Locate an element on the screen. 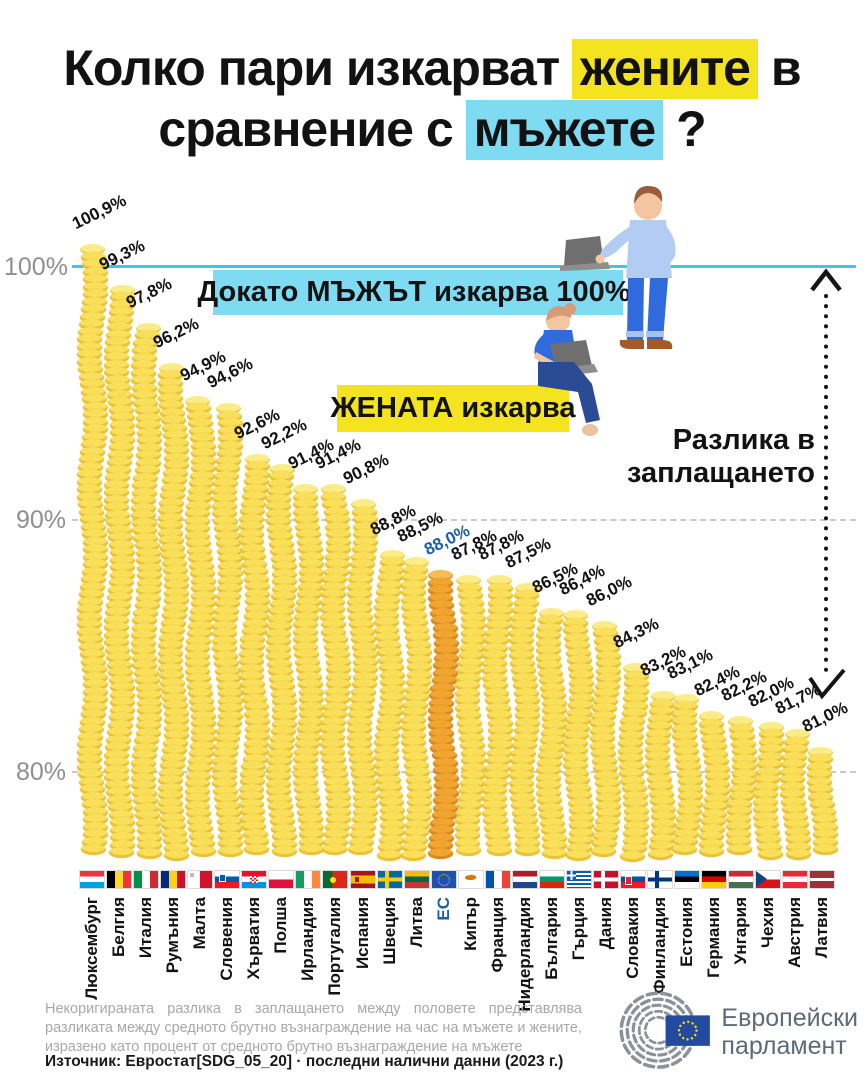 The height and width of the screenshot is (1080, 864). coin-stack-dk is located at coordinates (606, 741).